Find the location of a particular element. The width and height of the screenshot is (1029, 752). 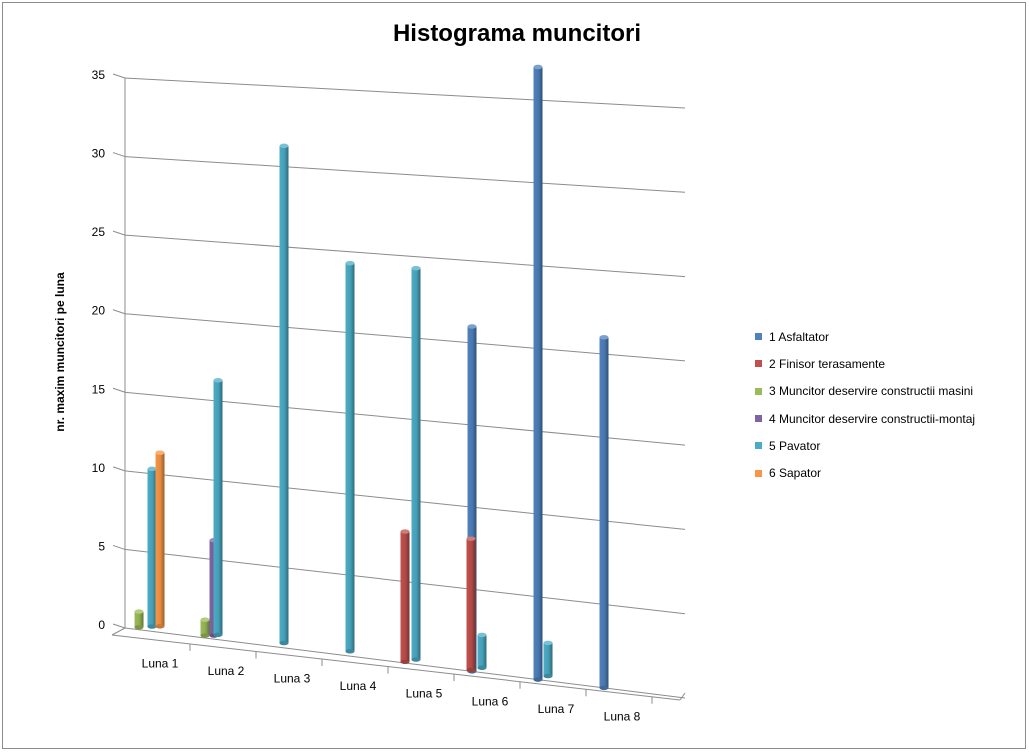

y-tick-label: 20 is located at coordinates (99, 311).